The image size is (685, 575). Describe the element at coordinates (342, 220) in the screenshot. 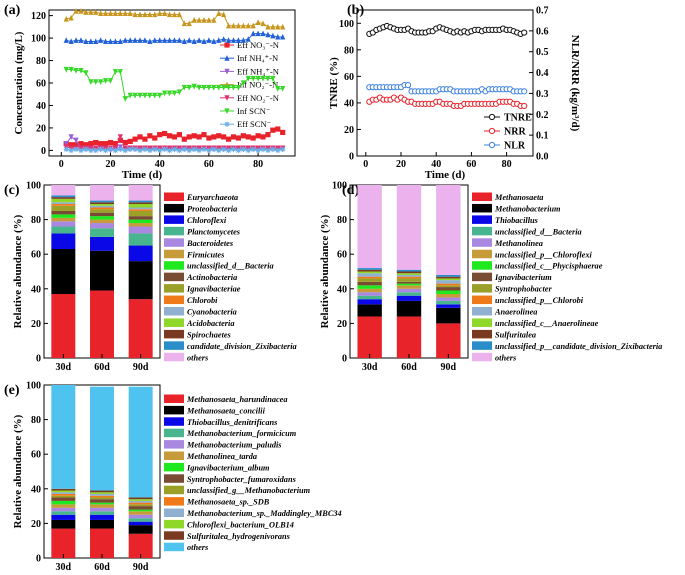

I see `panel-d-ytick-label: 80` at that location.